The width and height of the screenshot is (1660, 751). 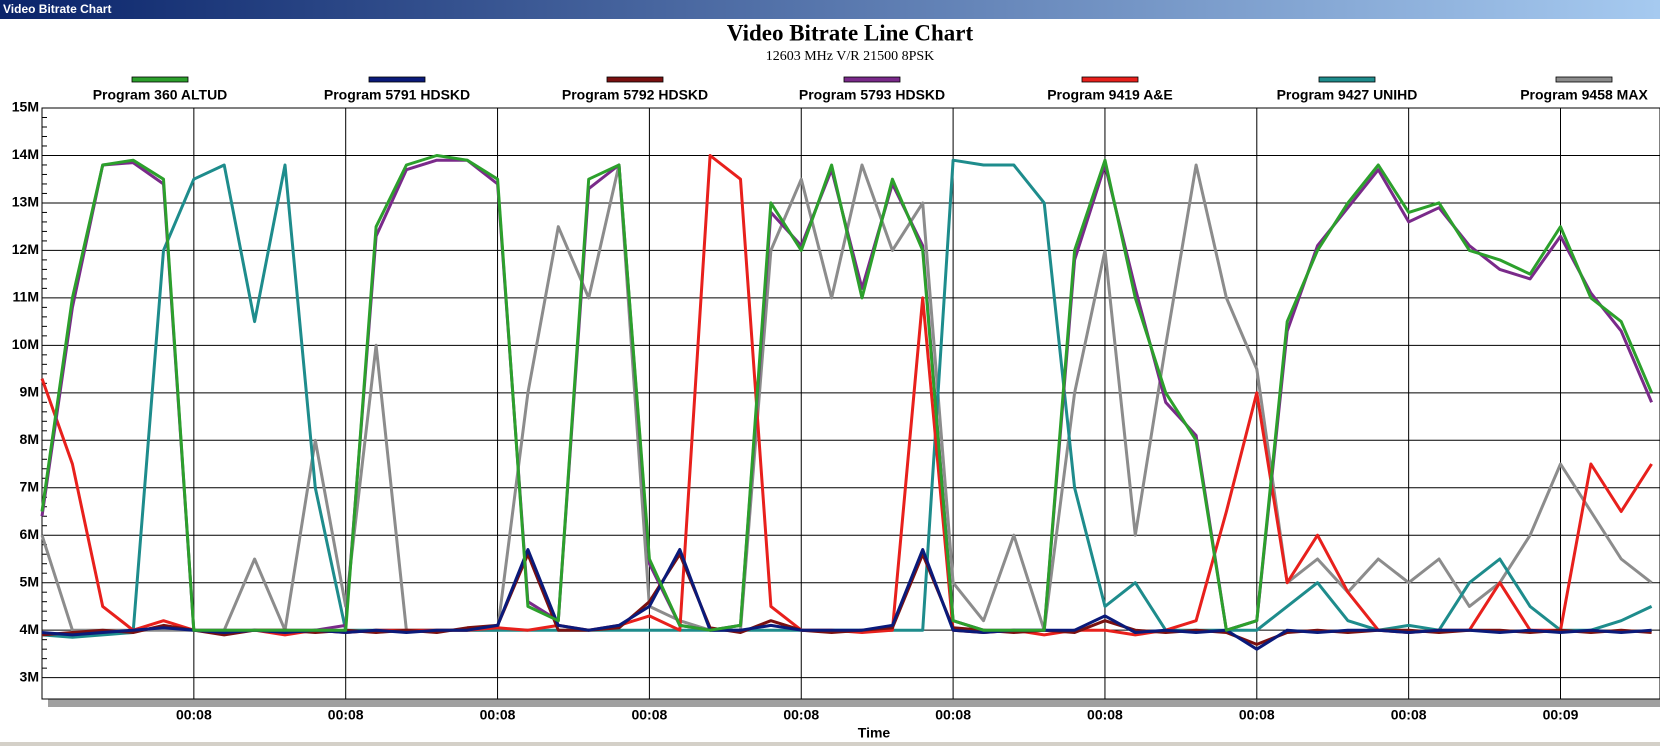 I want to click on y-tick-label: 12M, so click(x=25, y=249).